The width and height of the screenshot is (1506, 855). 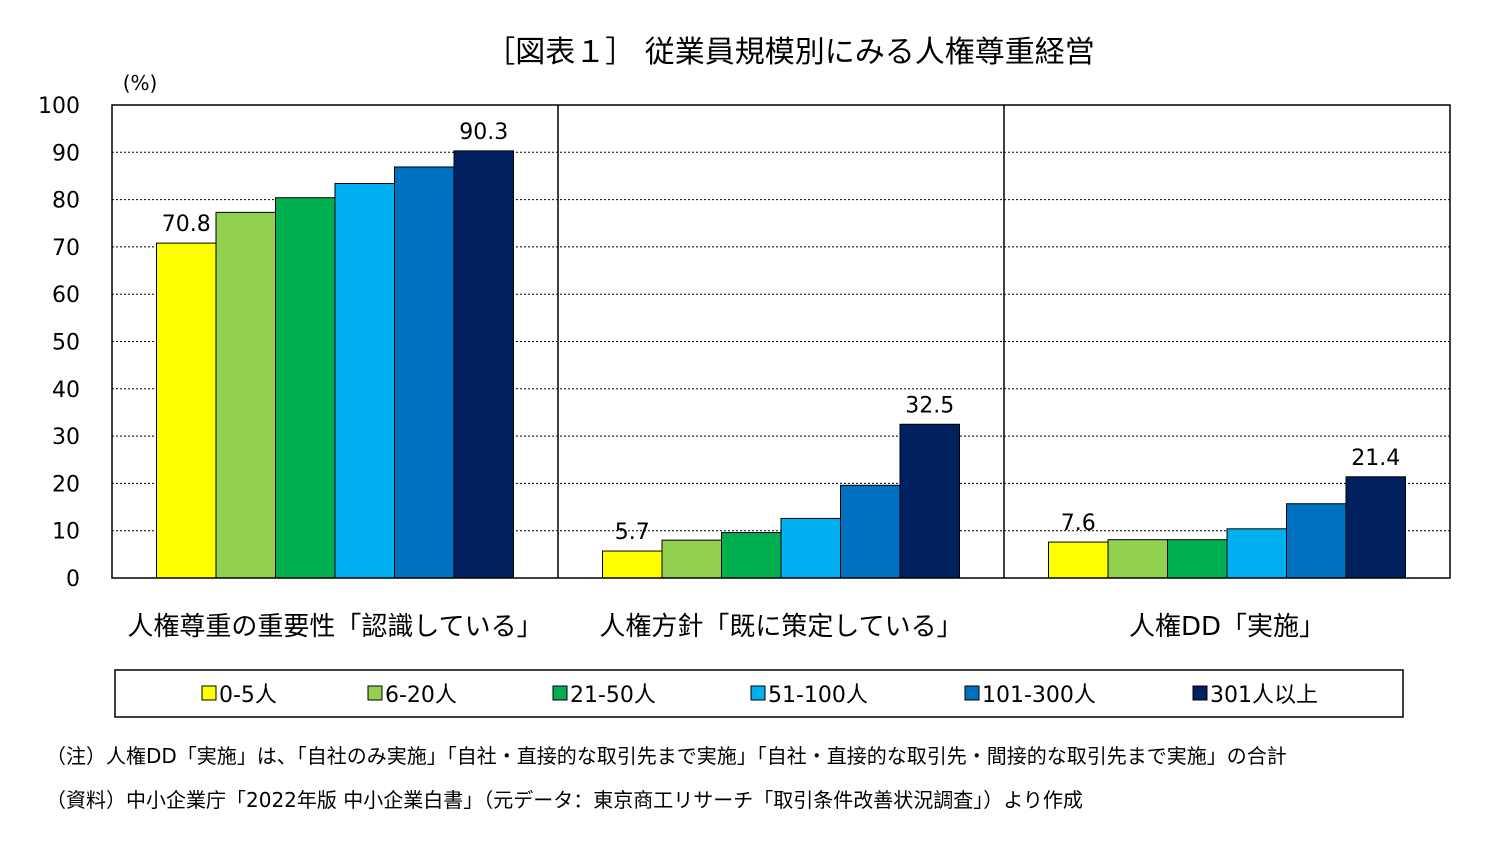 I want to click on y-tick-label: 10, so click(x=66, y=532).